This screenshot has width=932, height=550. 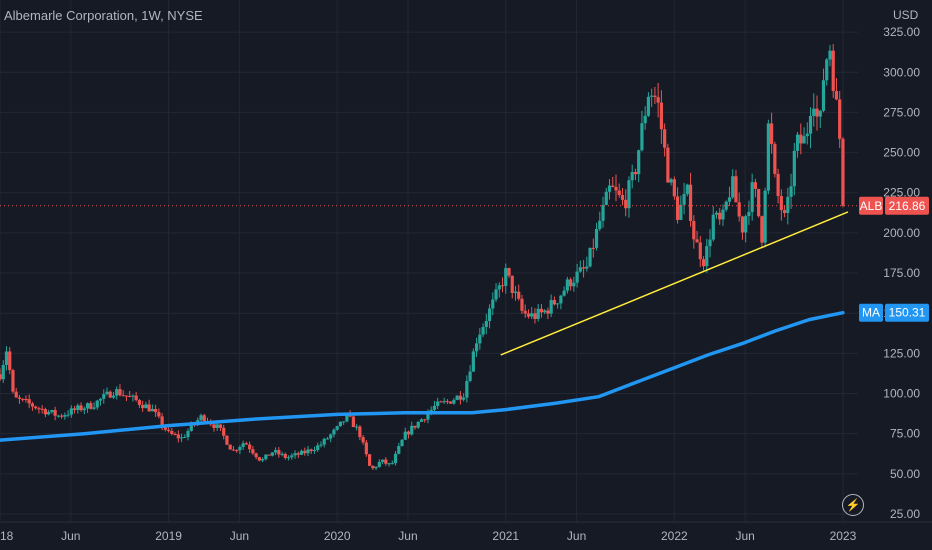 What do you see at coordinates (168, 536) in the screenshot?
I see `x-tick-label: 2019` at bounding box center [168, 536].